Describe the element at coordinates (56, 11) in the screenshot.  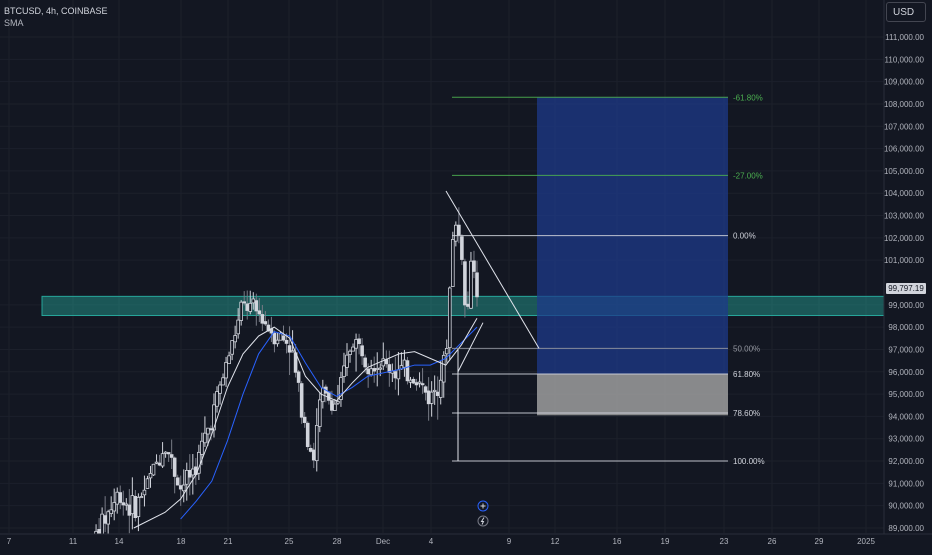
I see `symbol-title: BTCUSD, 4h, COINBASE` at that location.